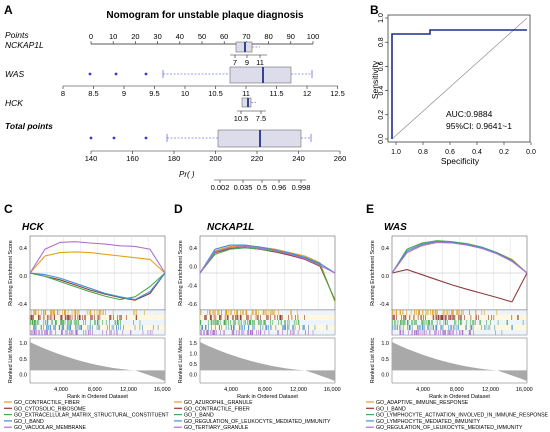 This screenshot has width=550, height=432. Describe the element at coordinates (459, 78) in the screenshot. I see `roc-diagonal` at that location.